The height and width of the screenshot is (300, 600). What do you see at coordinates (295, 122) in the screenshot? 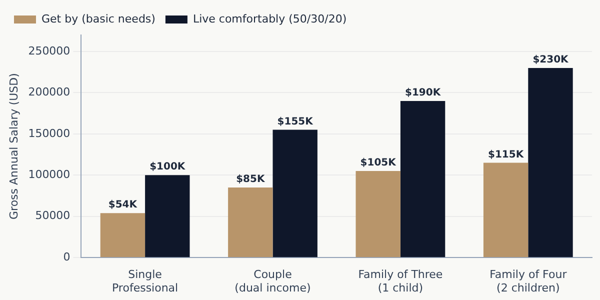
I see `data-label: $155K` at bounding box center [295, 122].